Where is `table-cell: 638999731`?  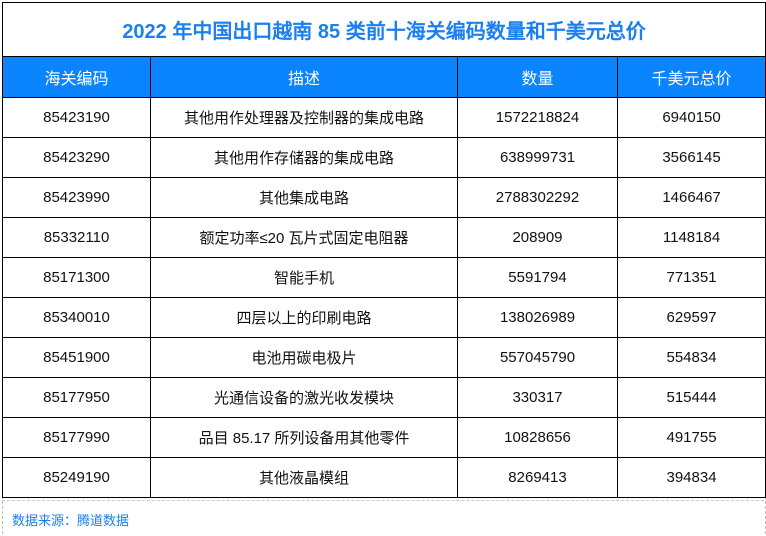 table-cell: 638999731 is located at coordinates (537, 157).